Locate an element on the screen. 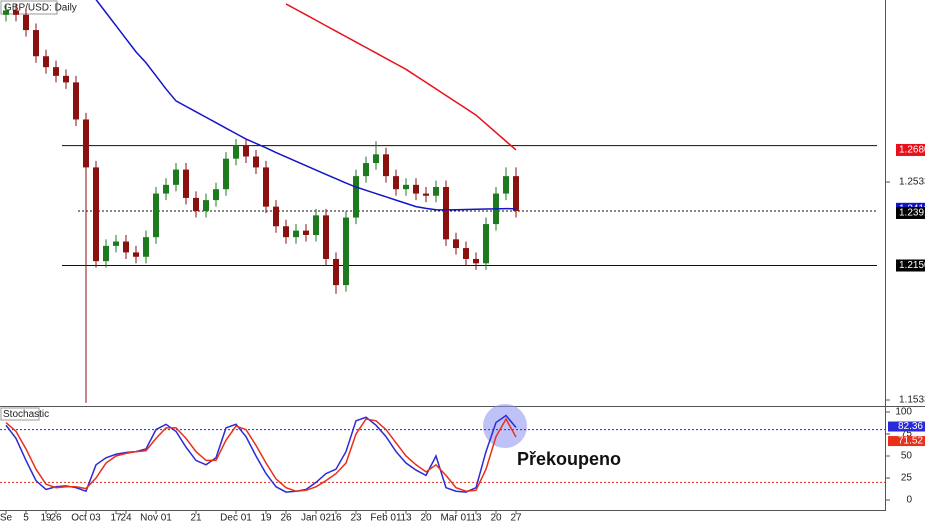  y-tick-label: 1.2533 is located at coordinates (912, 182).